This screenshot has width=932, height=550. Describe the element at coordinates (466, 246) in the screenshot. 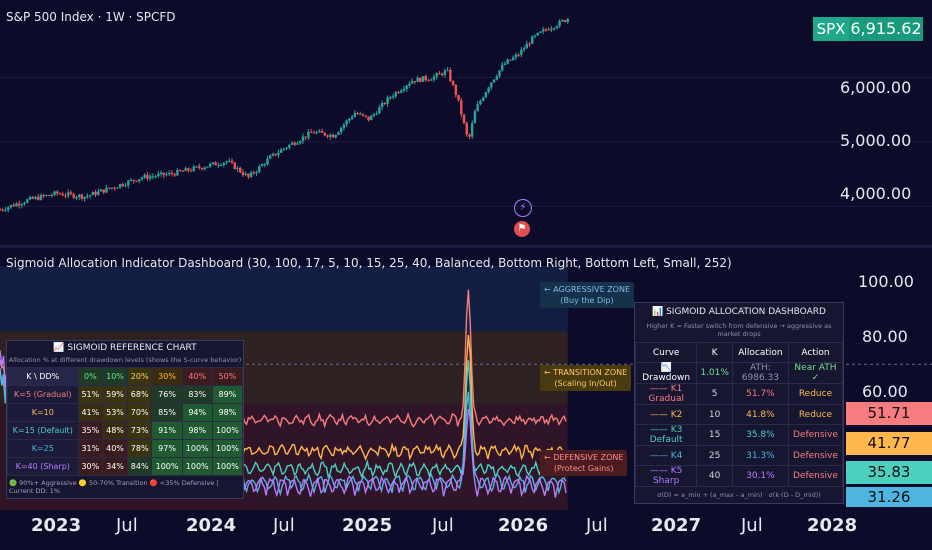

I see `pane-divider` at that location.